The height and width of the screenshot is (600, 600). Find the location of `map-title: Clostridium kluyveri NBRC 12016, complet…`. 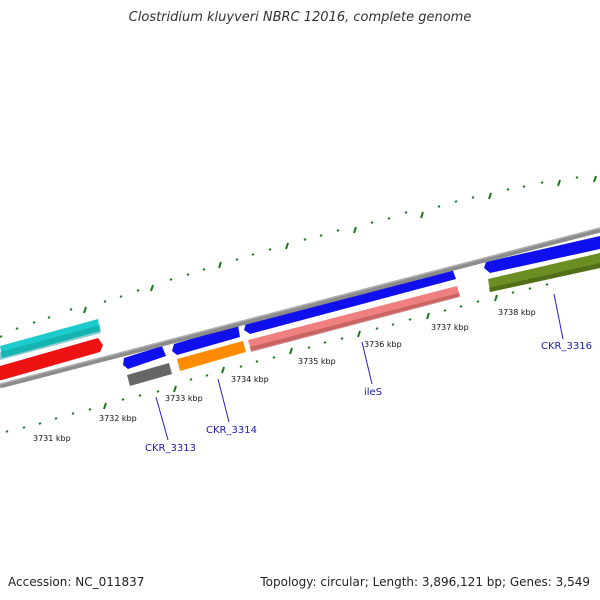

map-title: Clostridium kluyveri NBRC 12016, complet… is located at coordinates (300, 17).